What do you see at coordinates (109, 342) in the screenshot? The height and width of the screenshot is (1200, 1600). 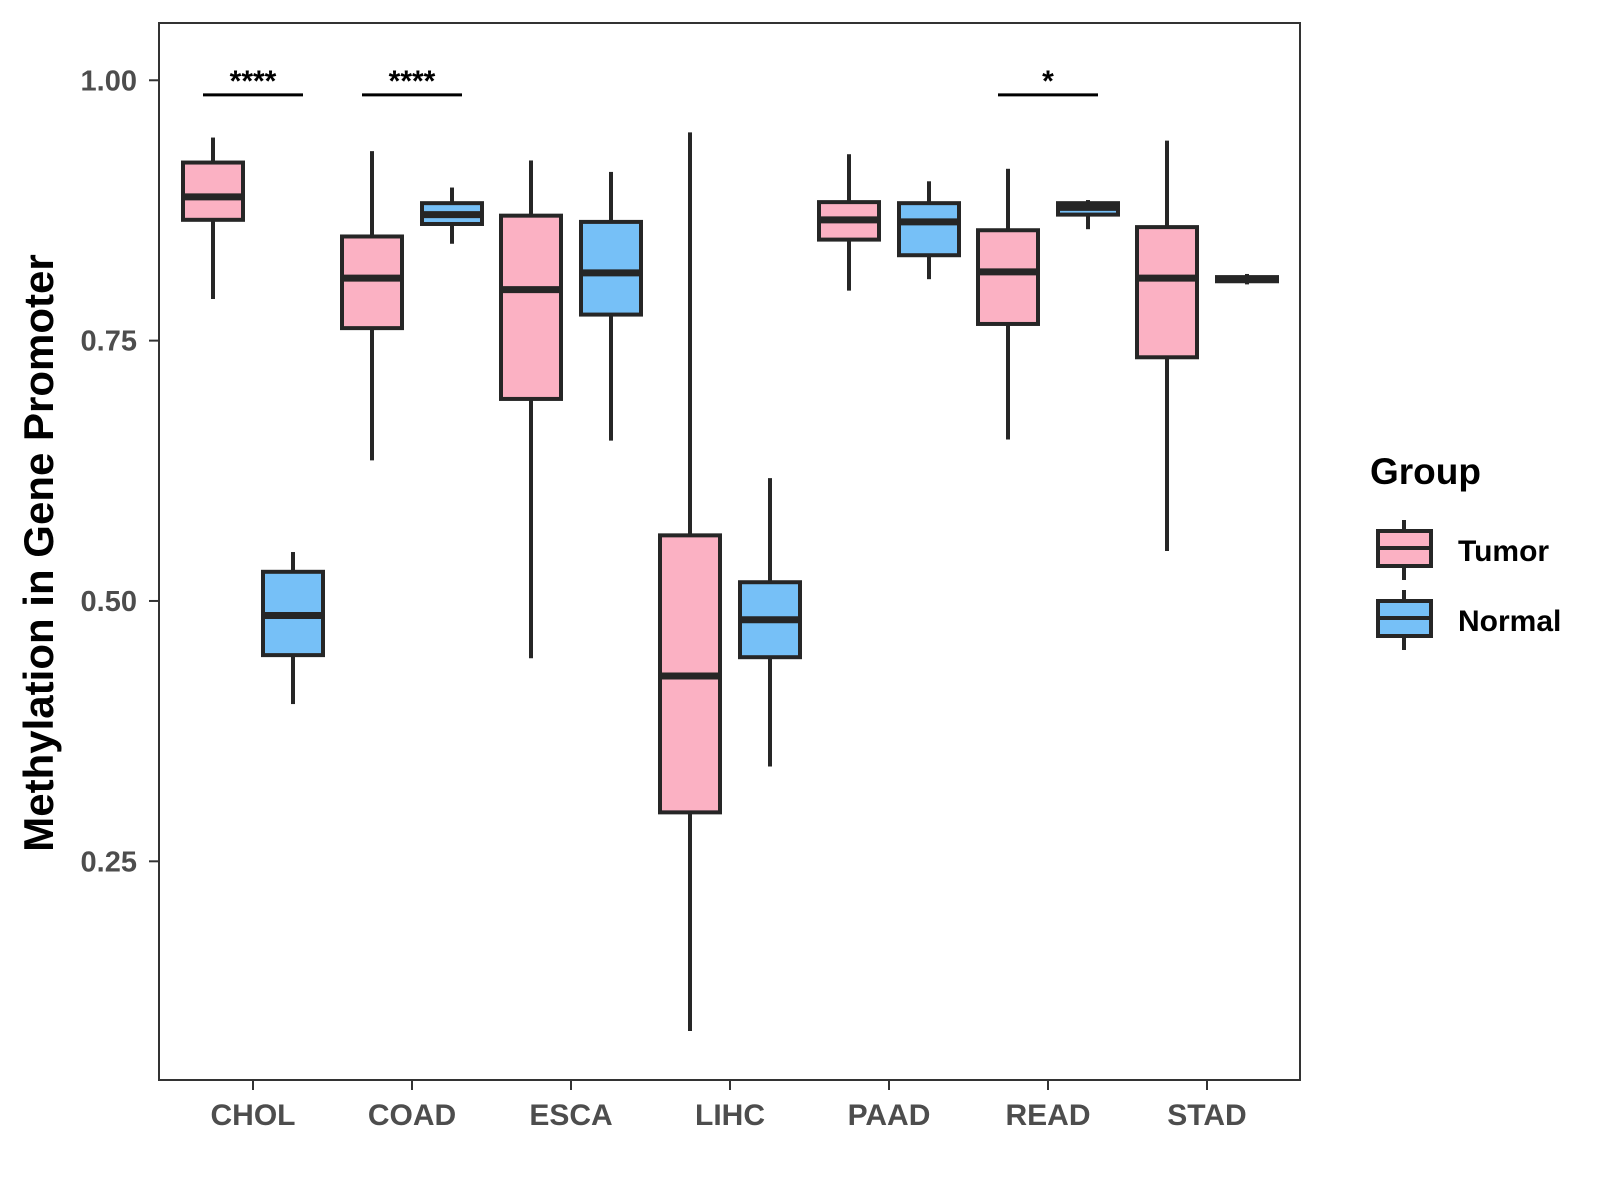 I see `y-tick-label: 0.75` at bounding box center [109, 342].